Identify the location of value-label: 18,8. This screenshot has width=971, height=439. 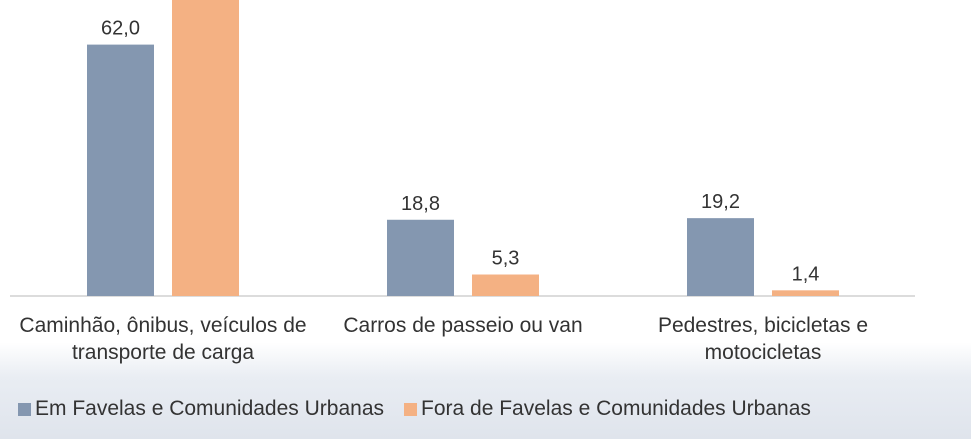
(420, 204).